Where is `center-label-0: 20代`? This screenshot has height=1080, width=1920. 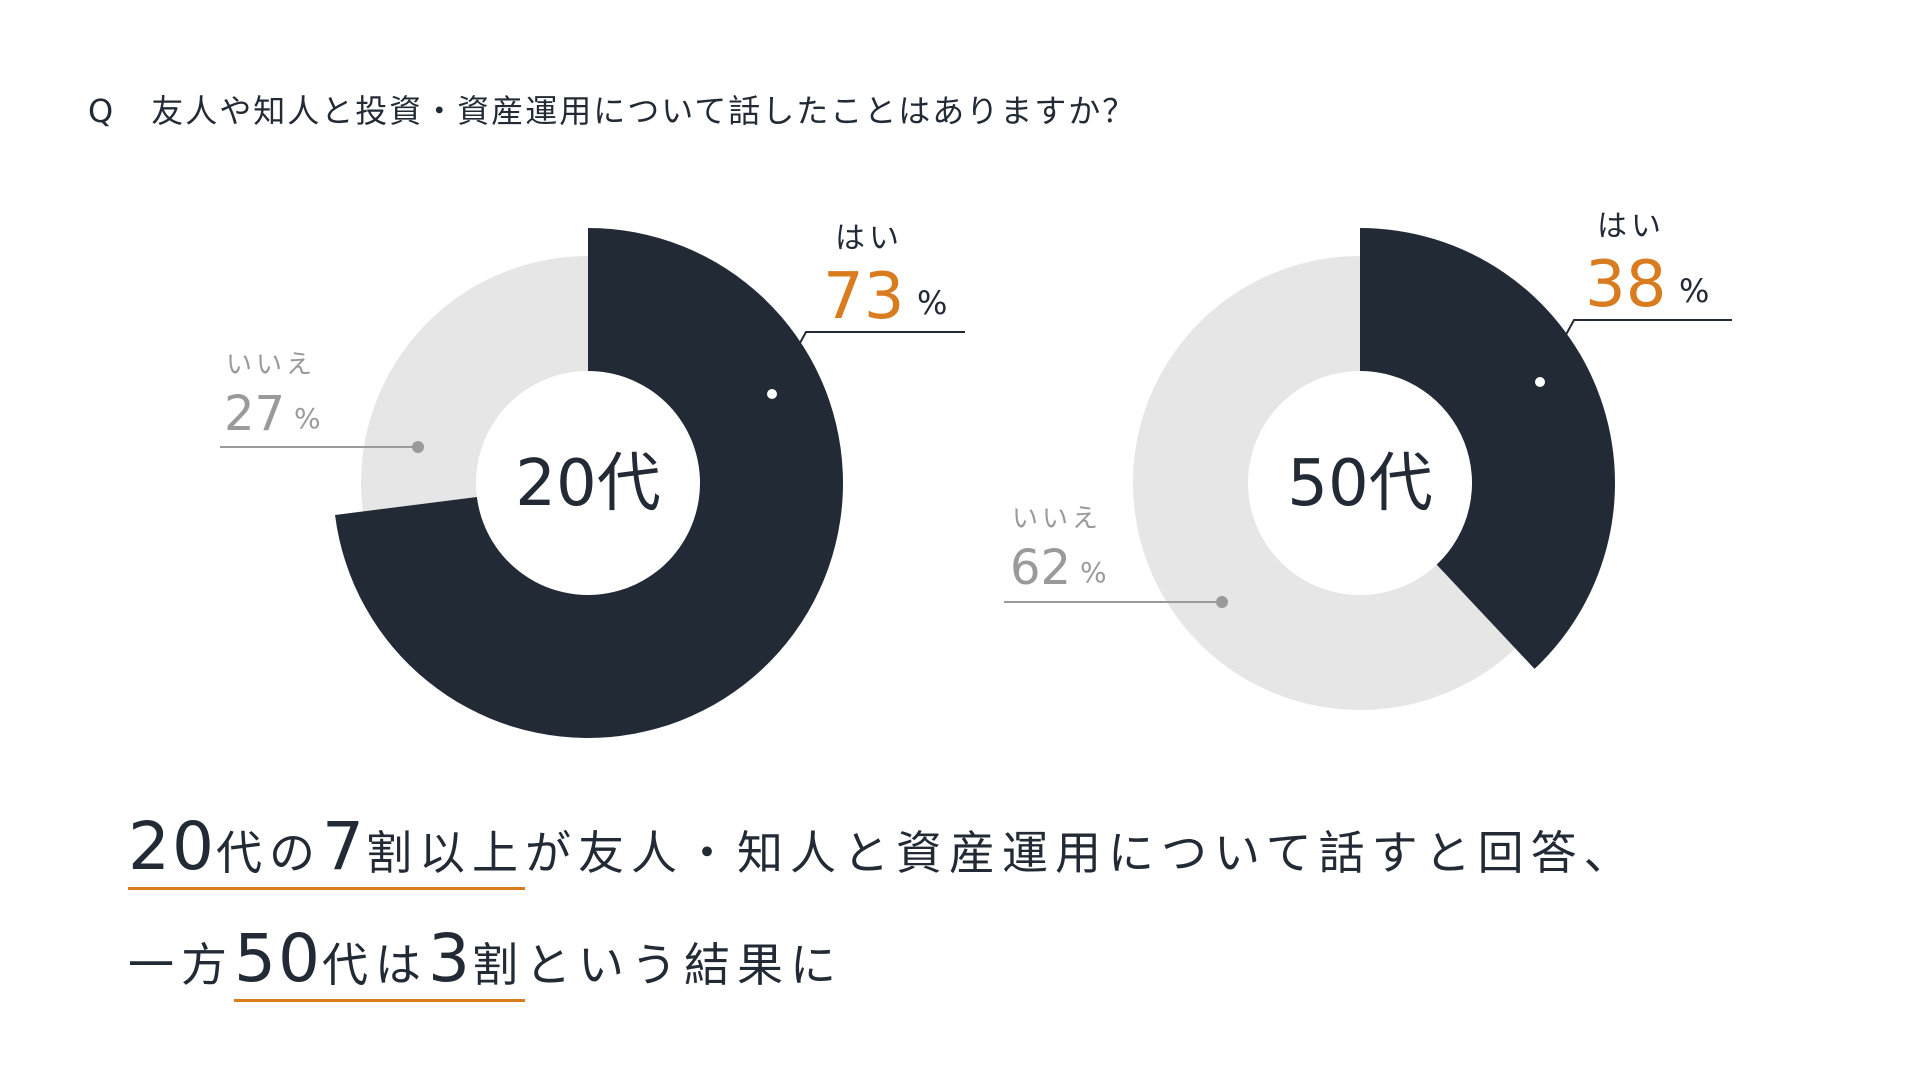
center-label-0: 20代 is located at coordinates (587, 484).